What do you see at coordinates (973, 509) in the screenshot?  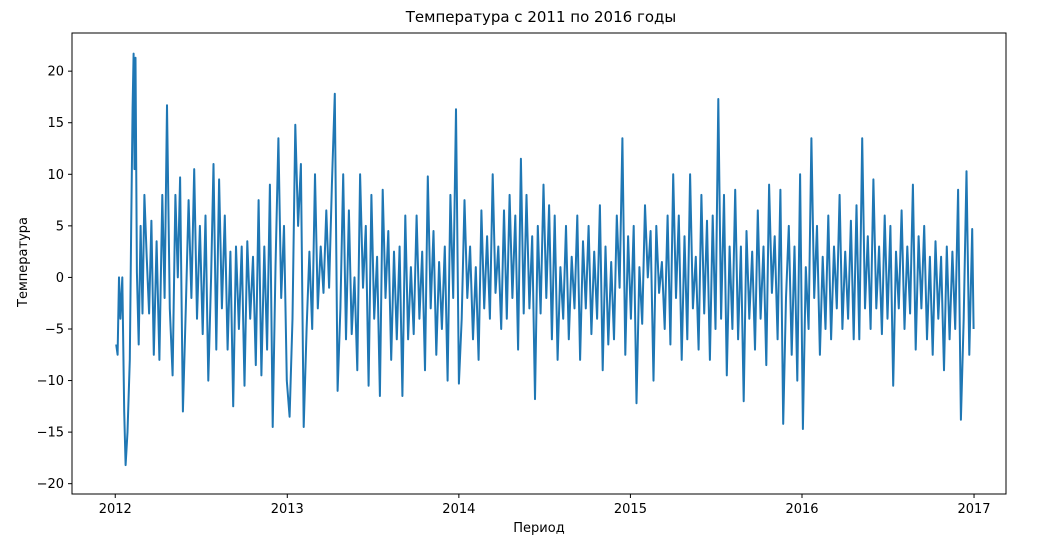 I see `x-tick-label: 2017` at bounding box center [973, 509].